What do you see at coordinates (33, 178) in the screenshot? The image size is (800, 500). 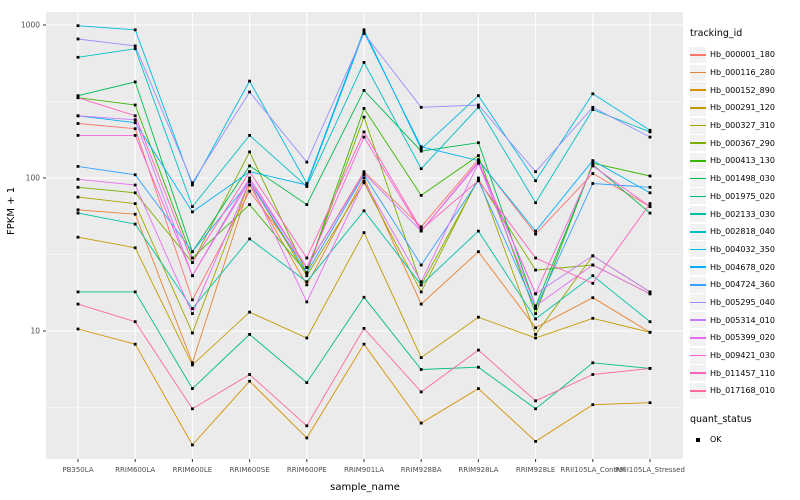 I see `y-tick-label: 100` at bounding box center [33, 178].